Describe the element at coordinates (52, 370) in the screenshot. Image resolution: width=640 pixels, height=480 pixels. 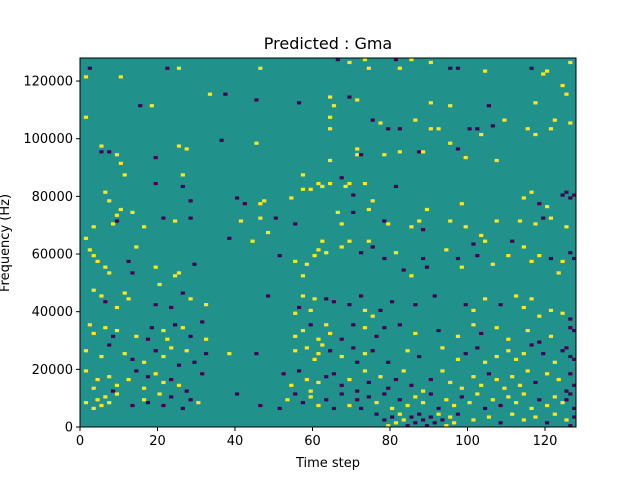
I see `y-tick-label: 20000` at that location.